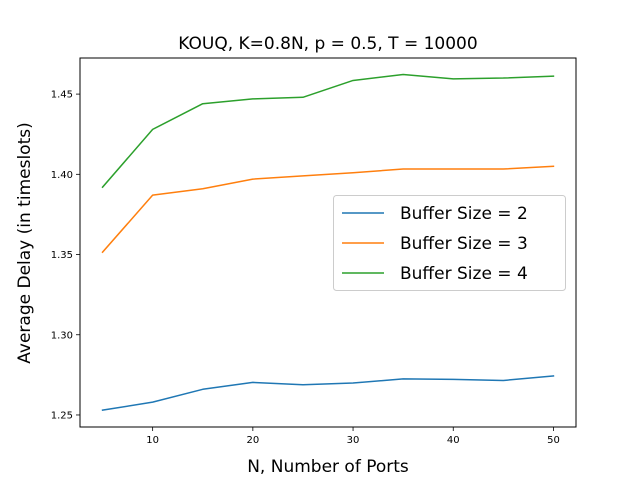  Describe the element at coordinates (152, 440) in the screenshot. I see `x-tick-label: 10` at that location.